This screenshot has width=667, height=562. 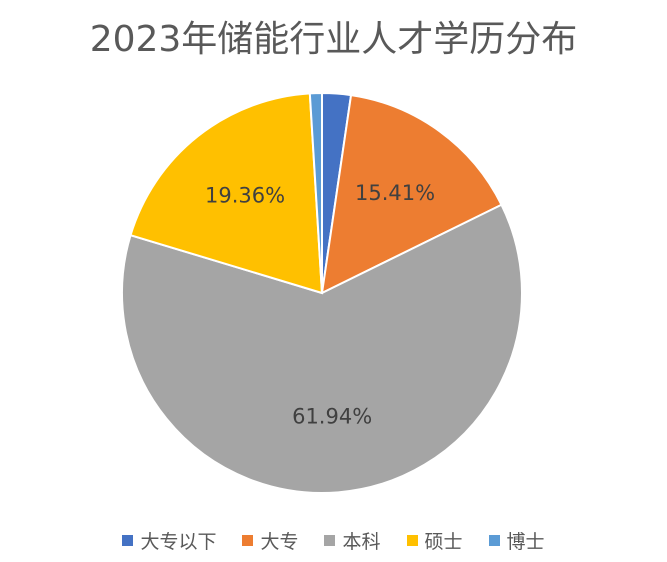 I want to click on data-label-2: 15.41%, so click(x=395, y=193).